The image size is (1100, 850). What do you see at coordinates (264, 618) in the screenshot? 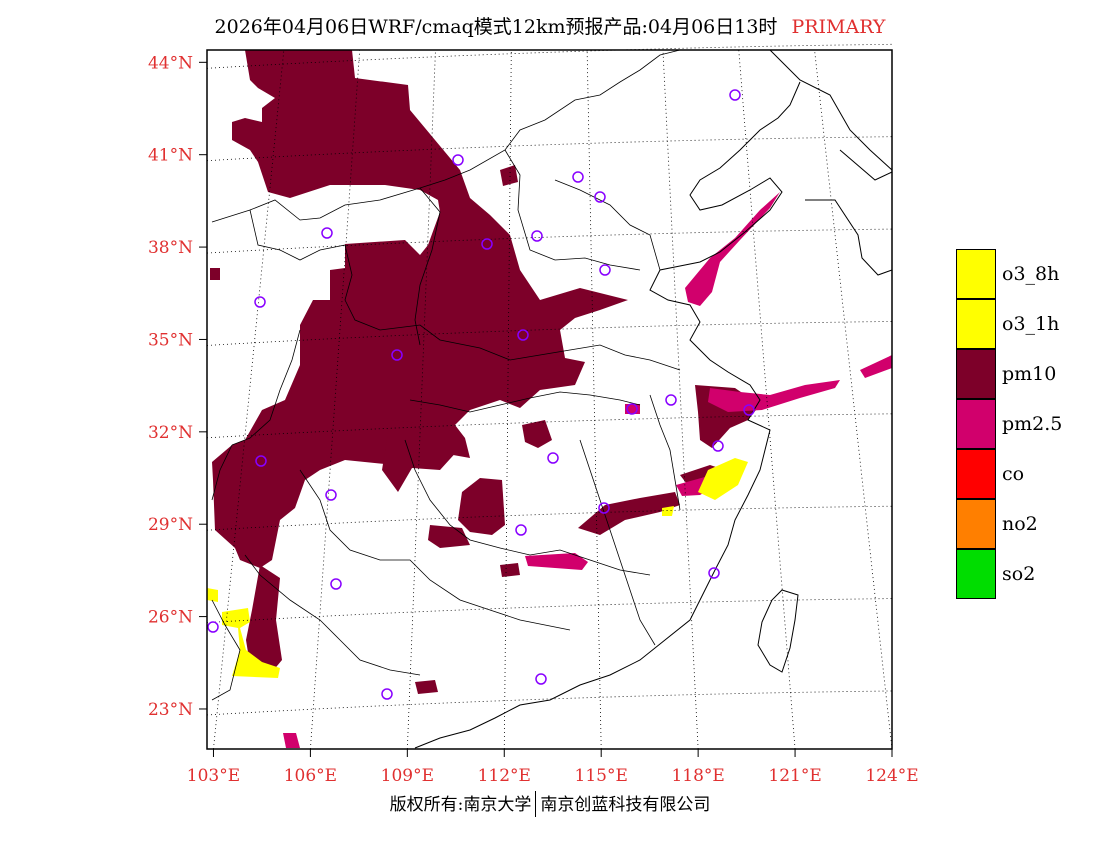
I see `pm10-region-south` at bounding box center [264, 618].